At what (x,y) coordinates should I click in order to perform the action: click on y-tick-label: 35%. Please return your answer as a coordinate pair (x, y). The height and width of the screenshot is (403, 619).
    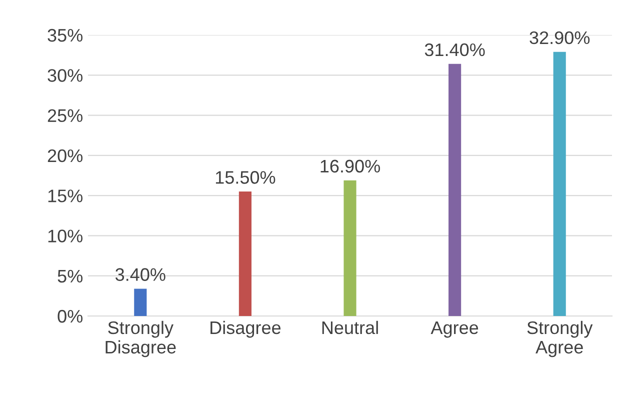
    Looking at the image, I should click on (65, 35).